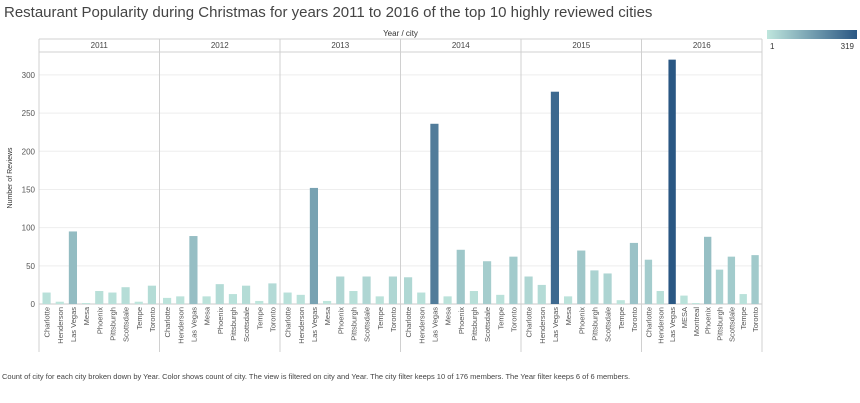 The image size is (860, 403). What do you see at coordinates (684, 317) in the screenshot?
I see `x-tick-label: MESA` at bounding box center [684, 317].